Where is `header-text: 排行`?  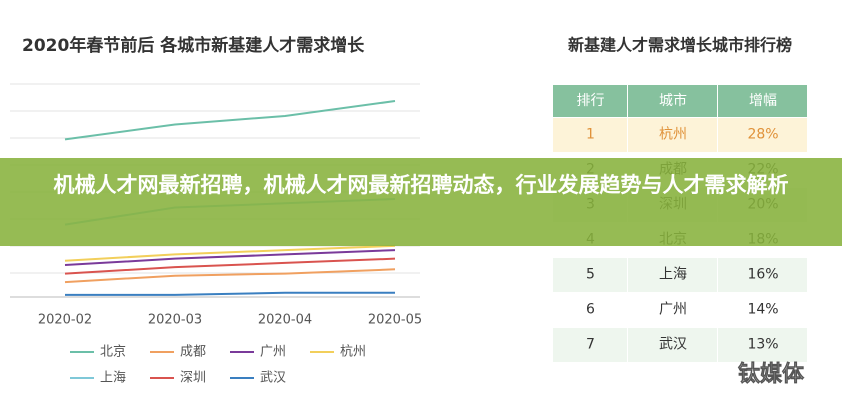
header-text: 排行 is located at coordinates (591, 101).